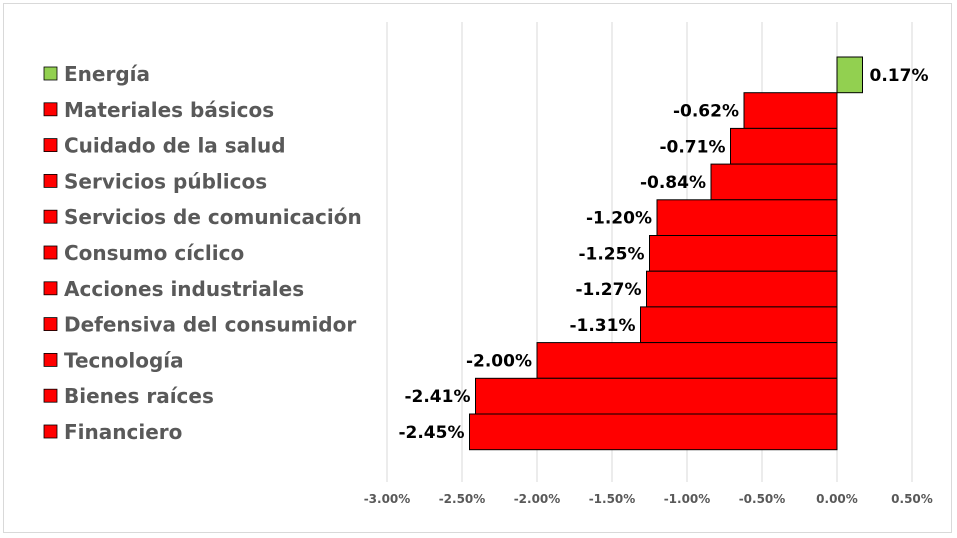  What do you see at coordinates (184, 289) in the screenshot?
I see `legend-entry: Acciones industriales` at bounding box center [184, 289].